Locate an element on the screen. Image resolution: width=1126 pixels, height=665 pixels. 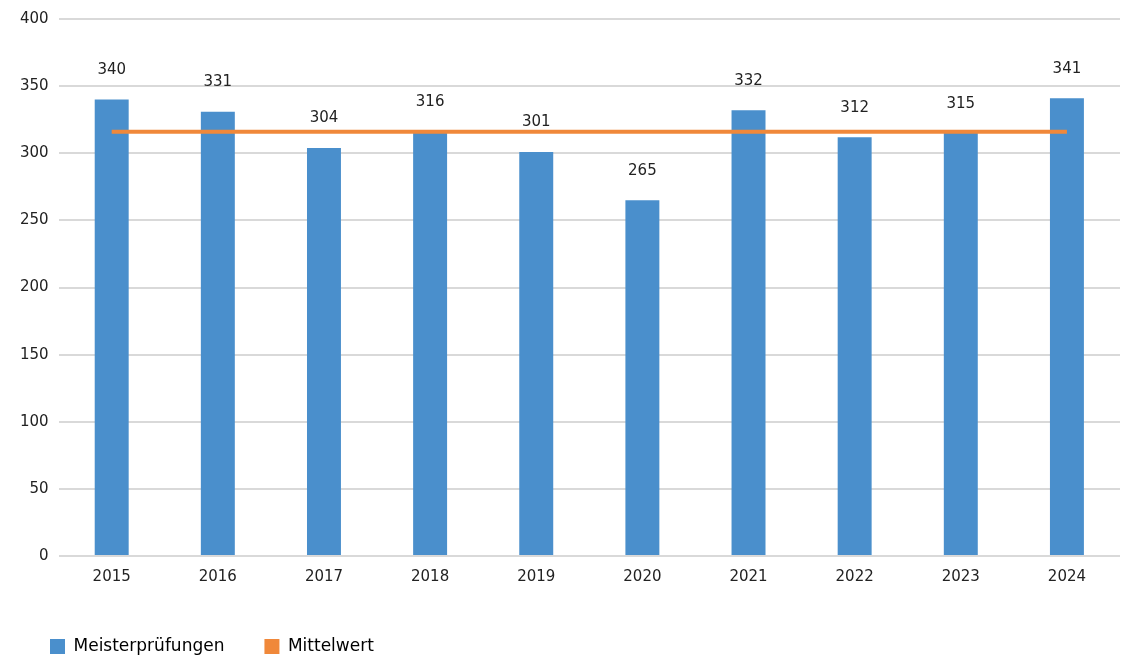
x-tick-label: 2015 is located at coordinates (111, 575).